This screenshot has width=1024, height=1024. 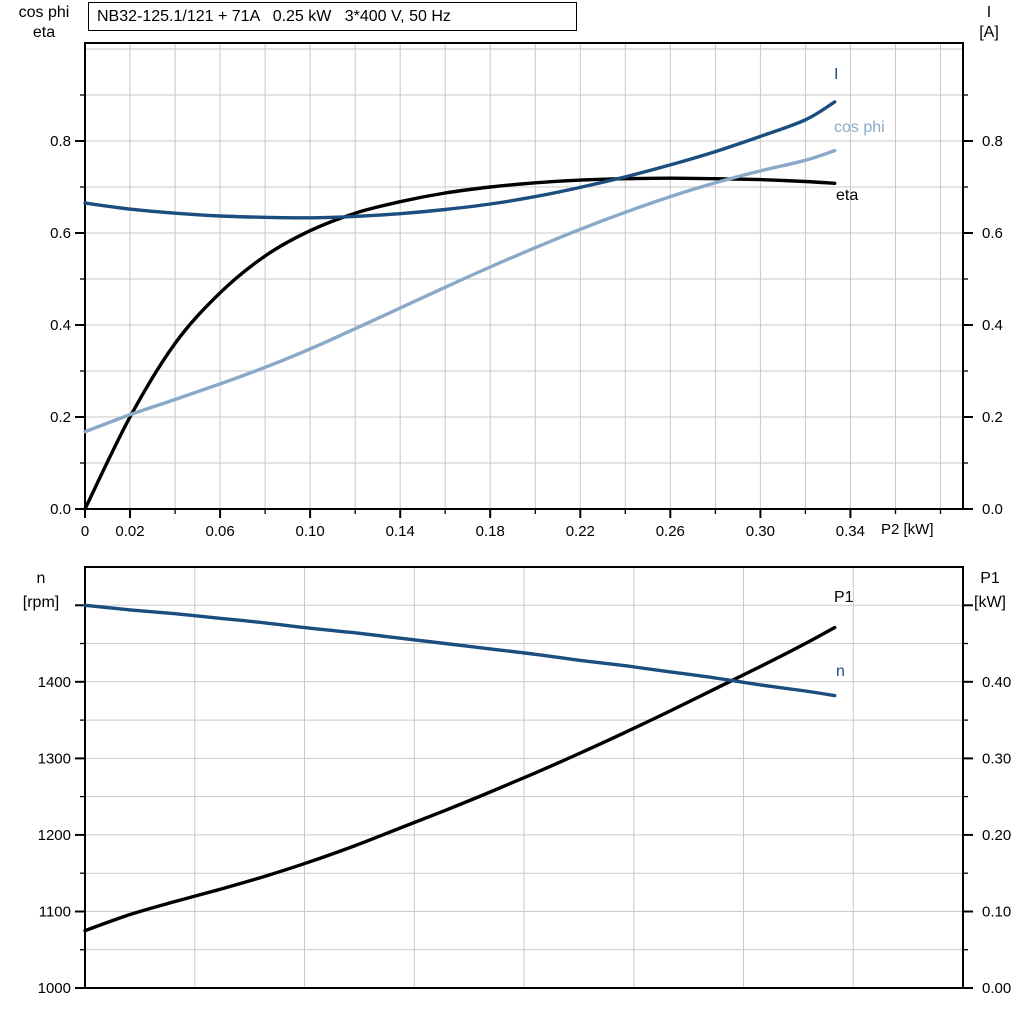 I want to click on right-axis-title-current: I, so click(x=989, y=12).